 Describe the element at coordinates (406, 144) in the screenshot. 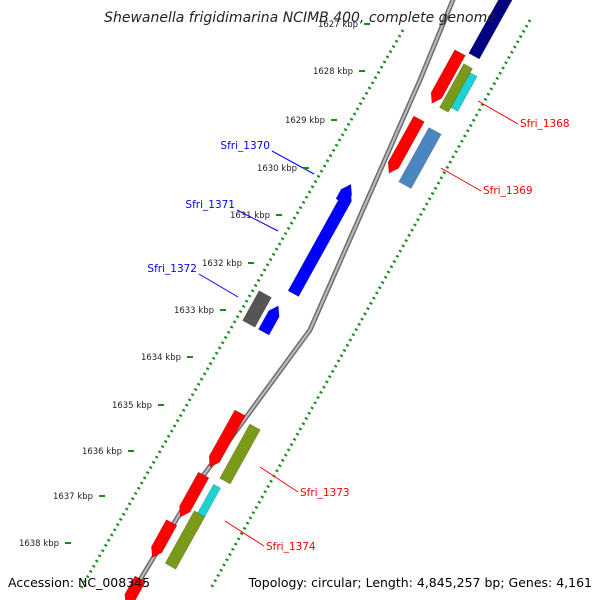

I see `gene-red-sfri-1369a` at that location.